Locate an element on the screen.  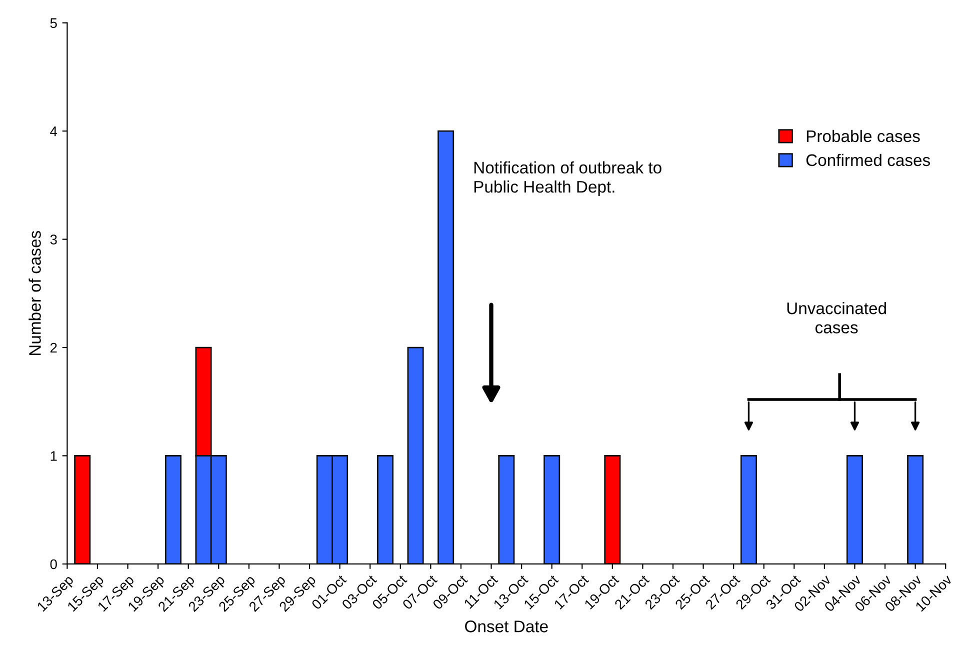
legend-label: Probable cases is located at coordinates (863, 136).